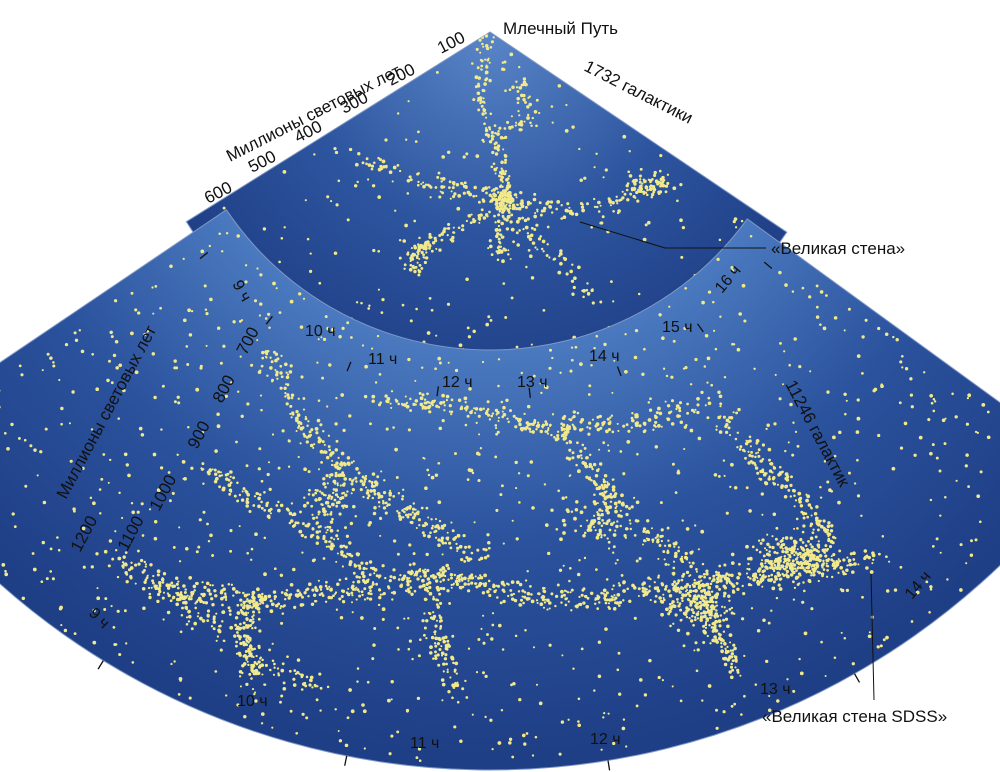 The width and height of the screenshot is (1000, 772). Describe the element at coordinates (252, 701) in the screenshot. I see `bottom-hour-label: 10 ч` at that location.